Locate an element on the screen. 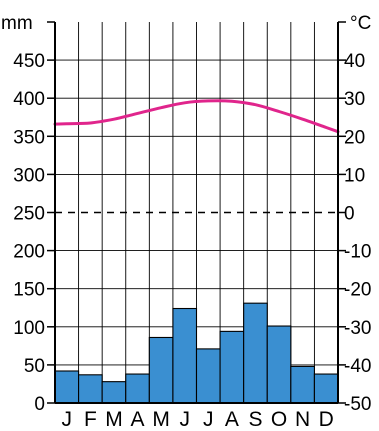 The image size is (379, 431). temperature-line is located at coordinates (196, 116).